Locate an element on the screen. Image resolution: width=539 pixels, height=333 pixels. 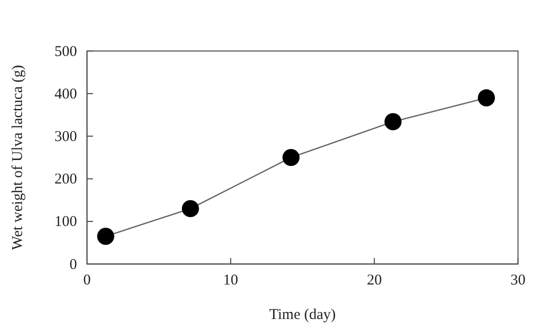
y-axis-title: Wet weight of Ulva lactuca (g) is located at coordinates (18, 157).